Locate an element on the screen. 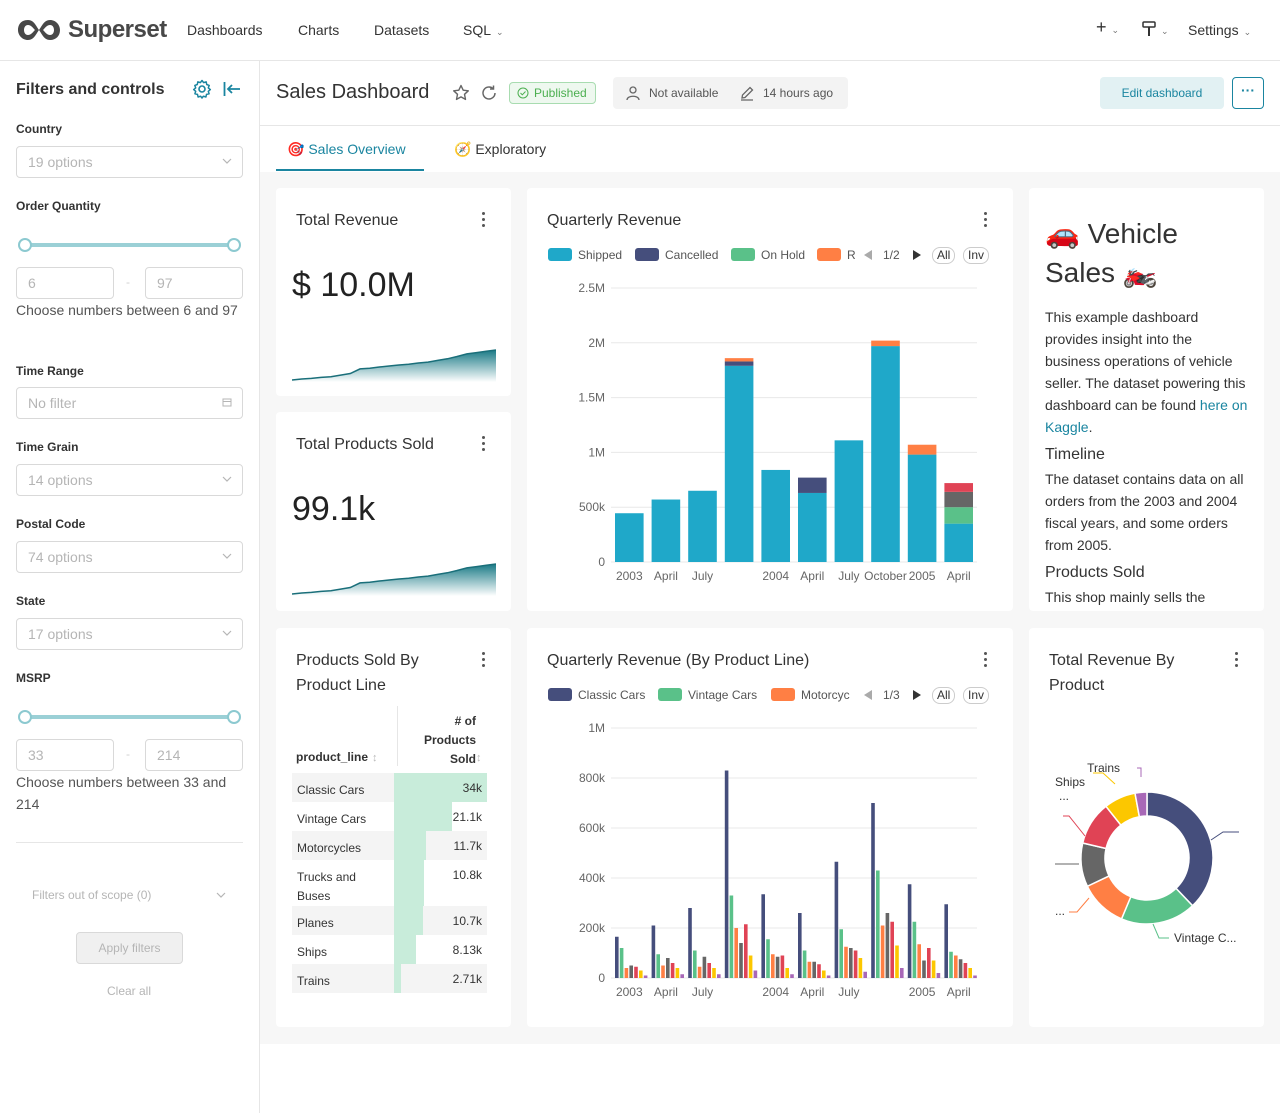 This screenshot has height=1113, width=1280. bar-r is located at coordinates (885, 343).